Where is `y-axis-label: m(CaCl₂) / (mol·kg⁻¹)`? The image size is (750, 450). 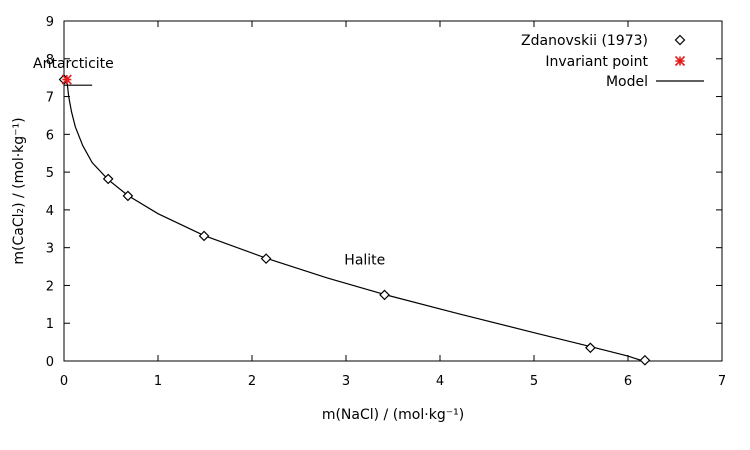
y-axis-label: m(CaCl₂) / (mol·kg⁻¹) is located at coordinates (19, 190).